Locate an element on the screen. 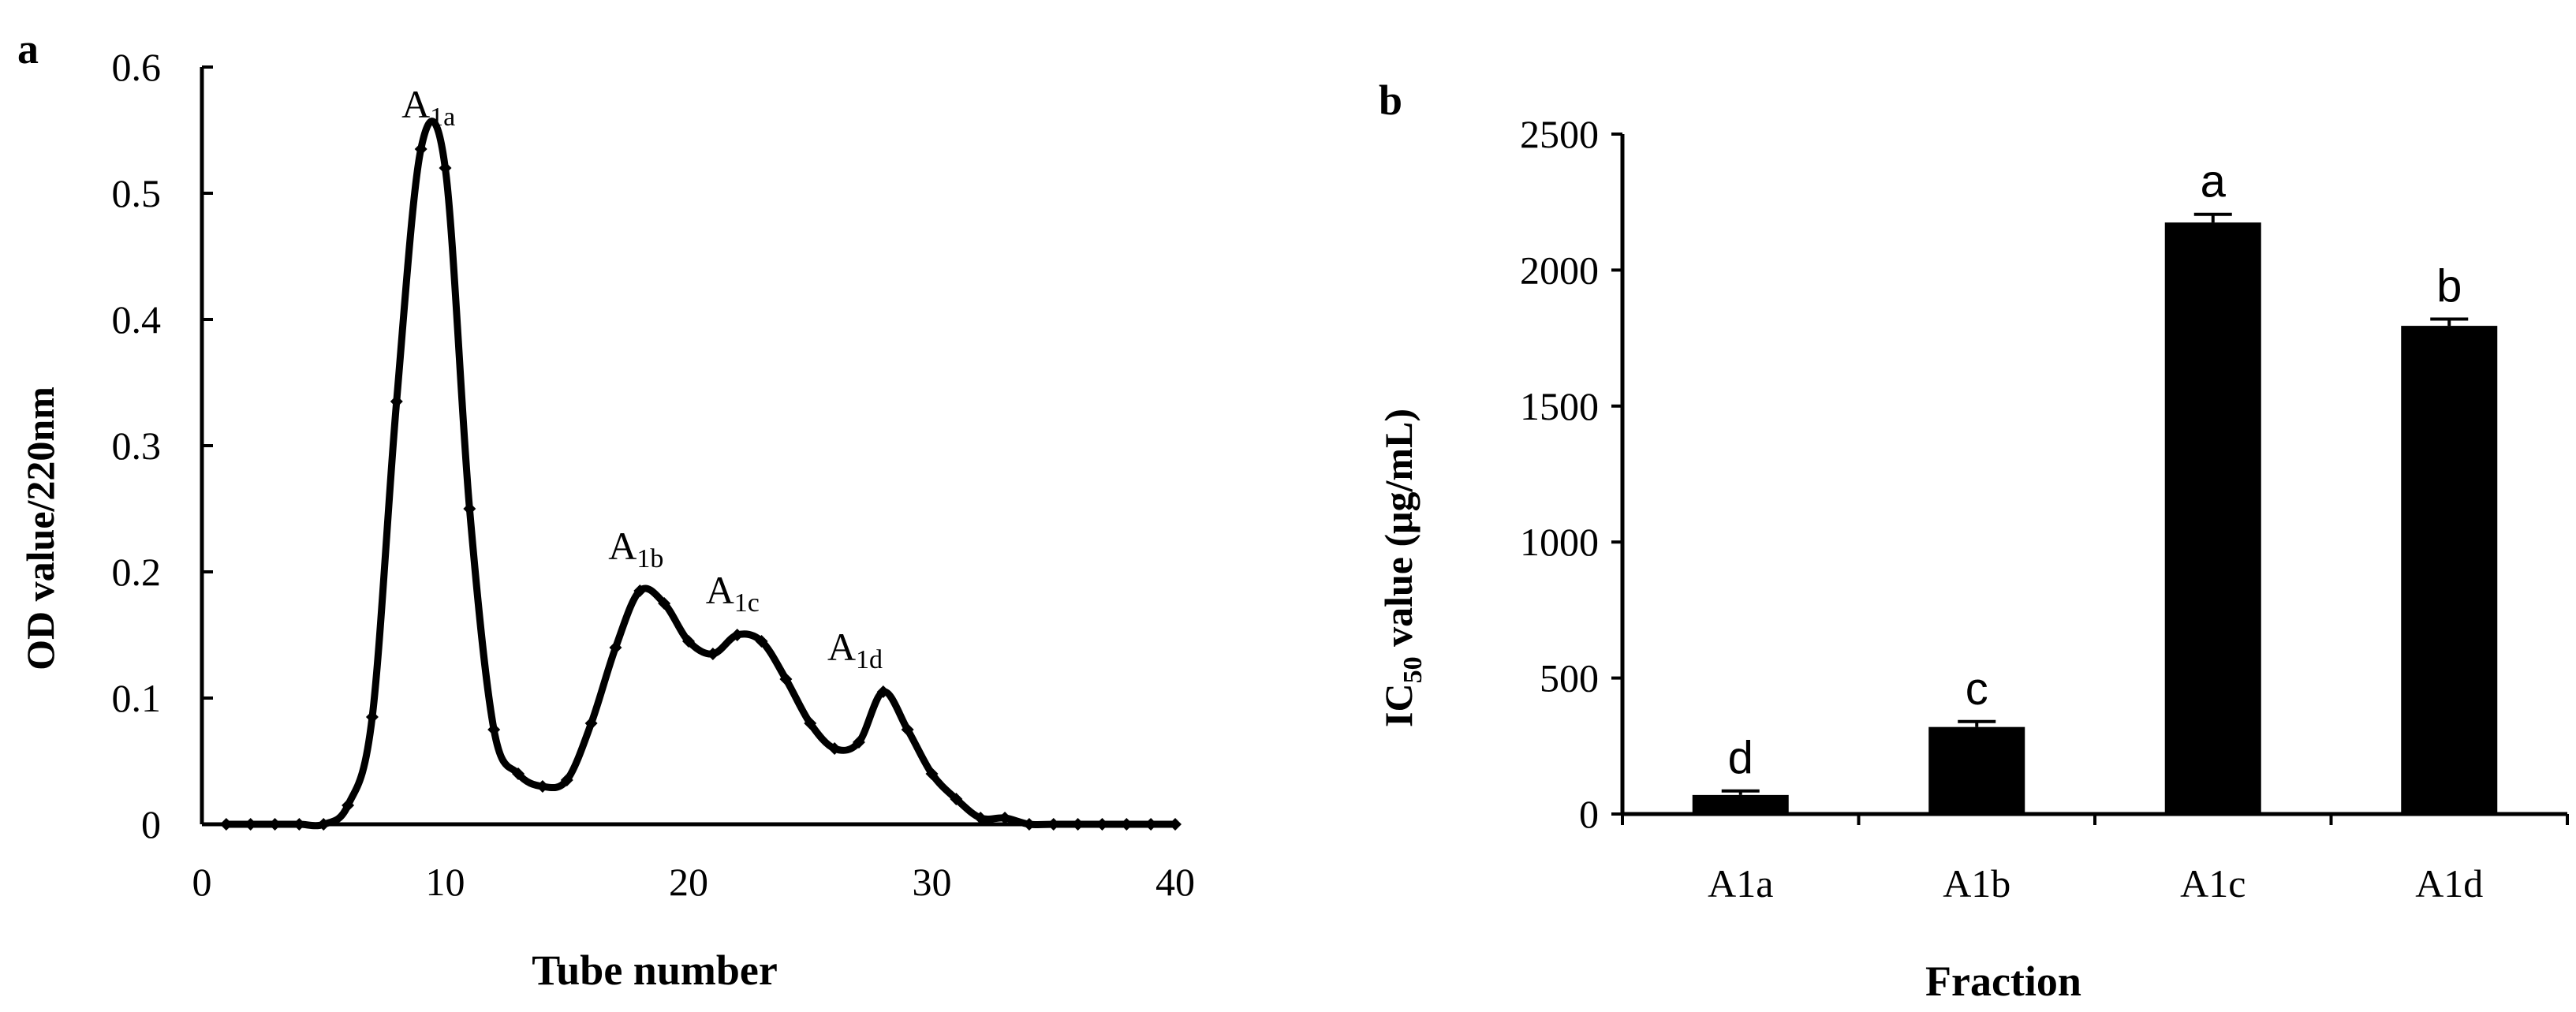 The height and width of the screenshot is (1012, 2576). panel-a-peak-label: A1c is located at coordinates (733, 593).